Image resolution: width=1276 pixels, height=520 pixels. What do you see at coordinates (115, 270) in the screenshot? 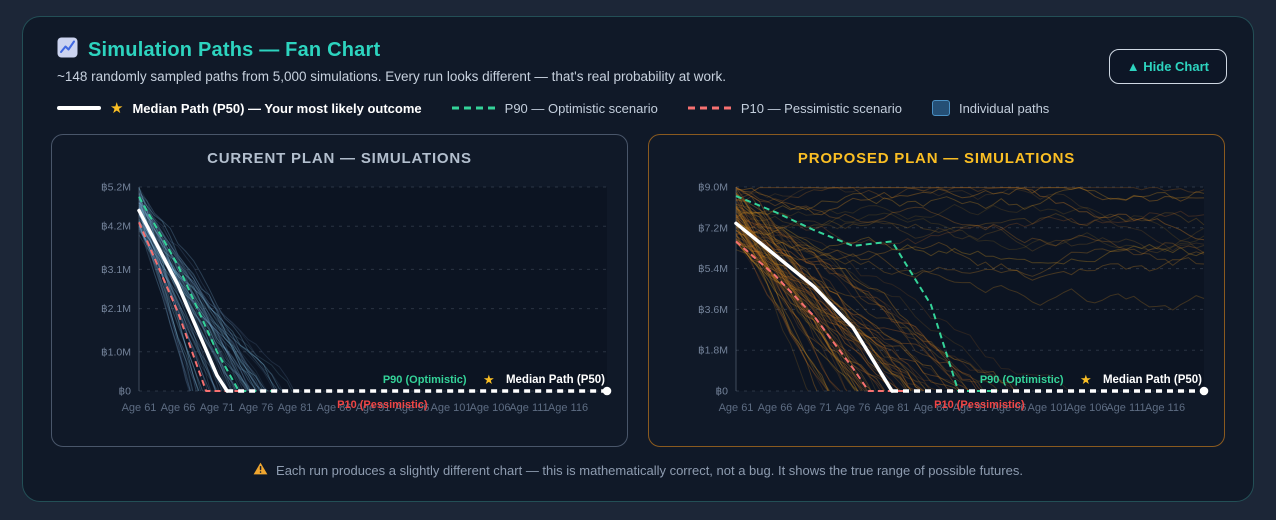
I see `y-tick-label: ฿3.1M` at bounding box center [115, 270].